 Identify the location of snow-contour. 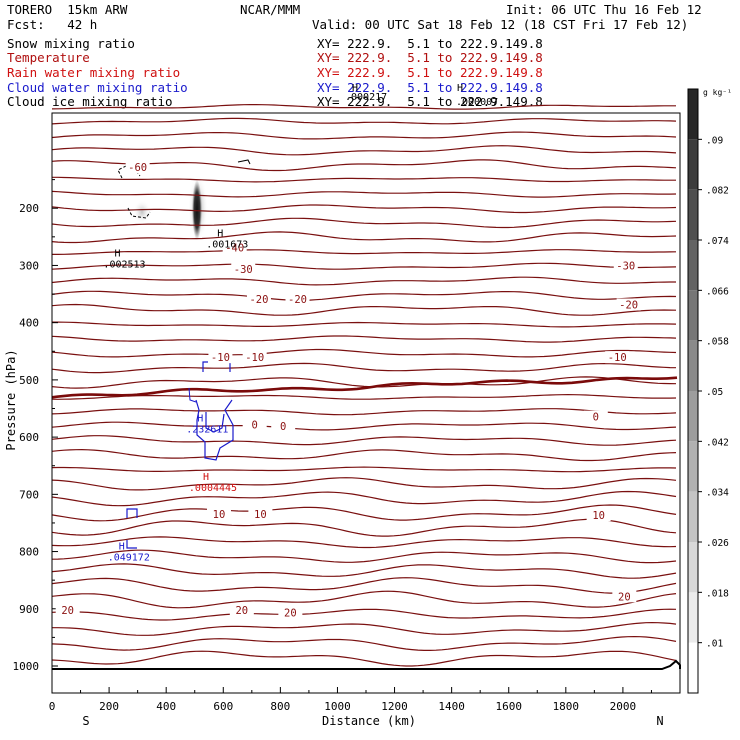
(139, 213).